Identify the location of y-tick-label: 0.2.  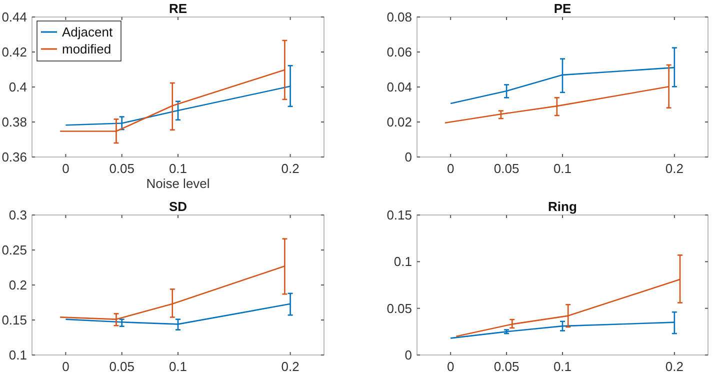
(17, 285).